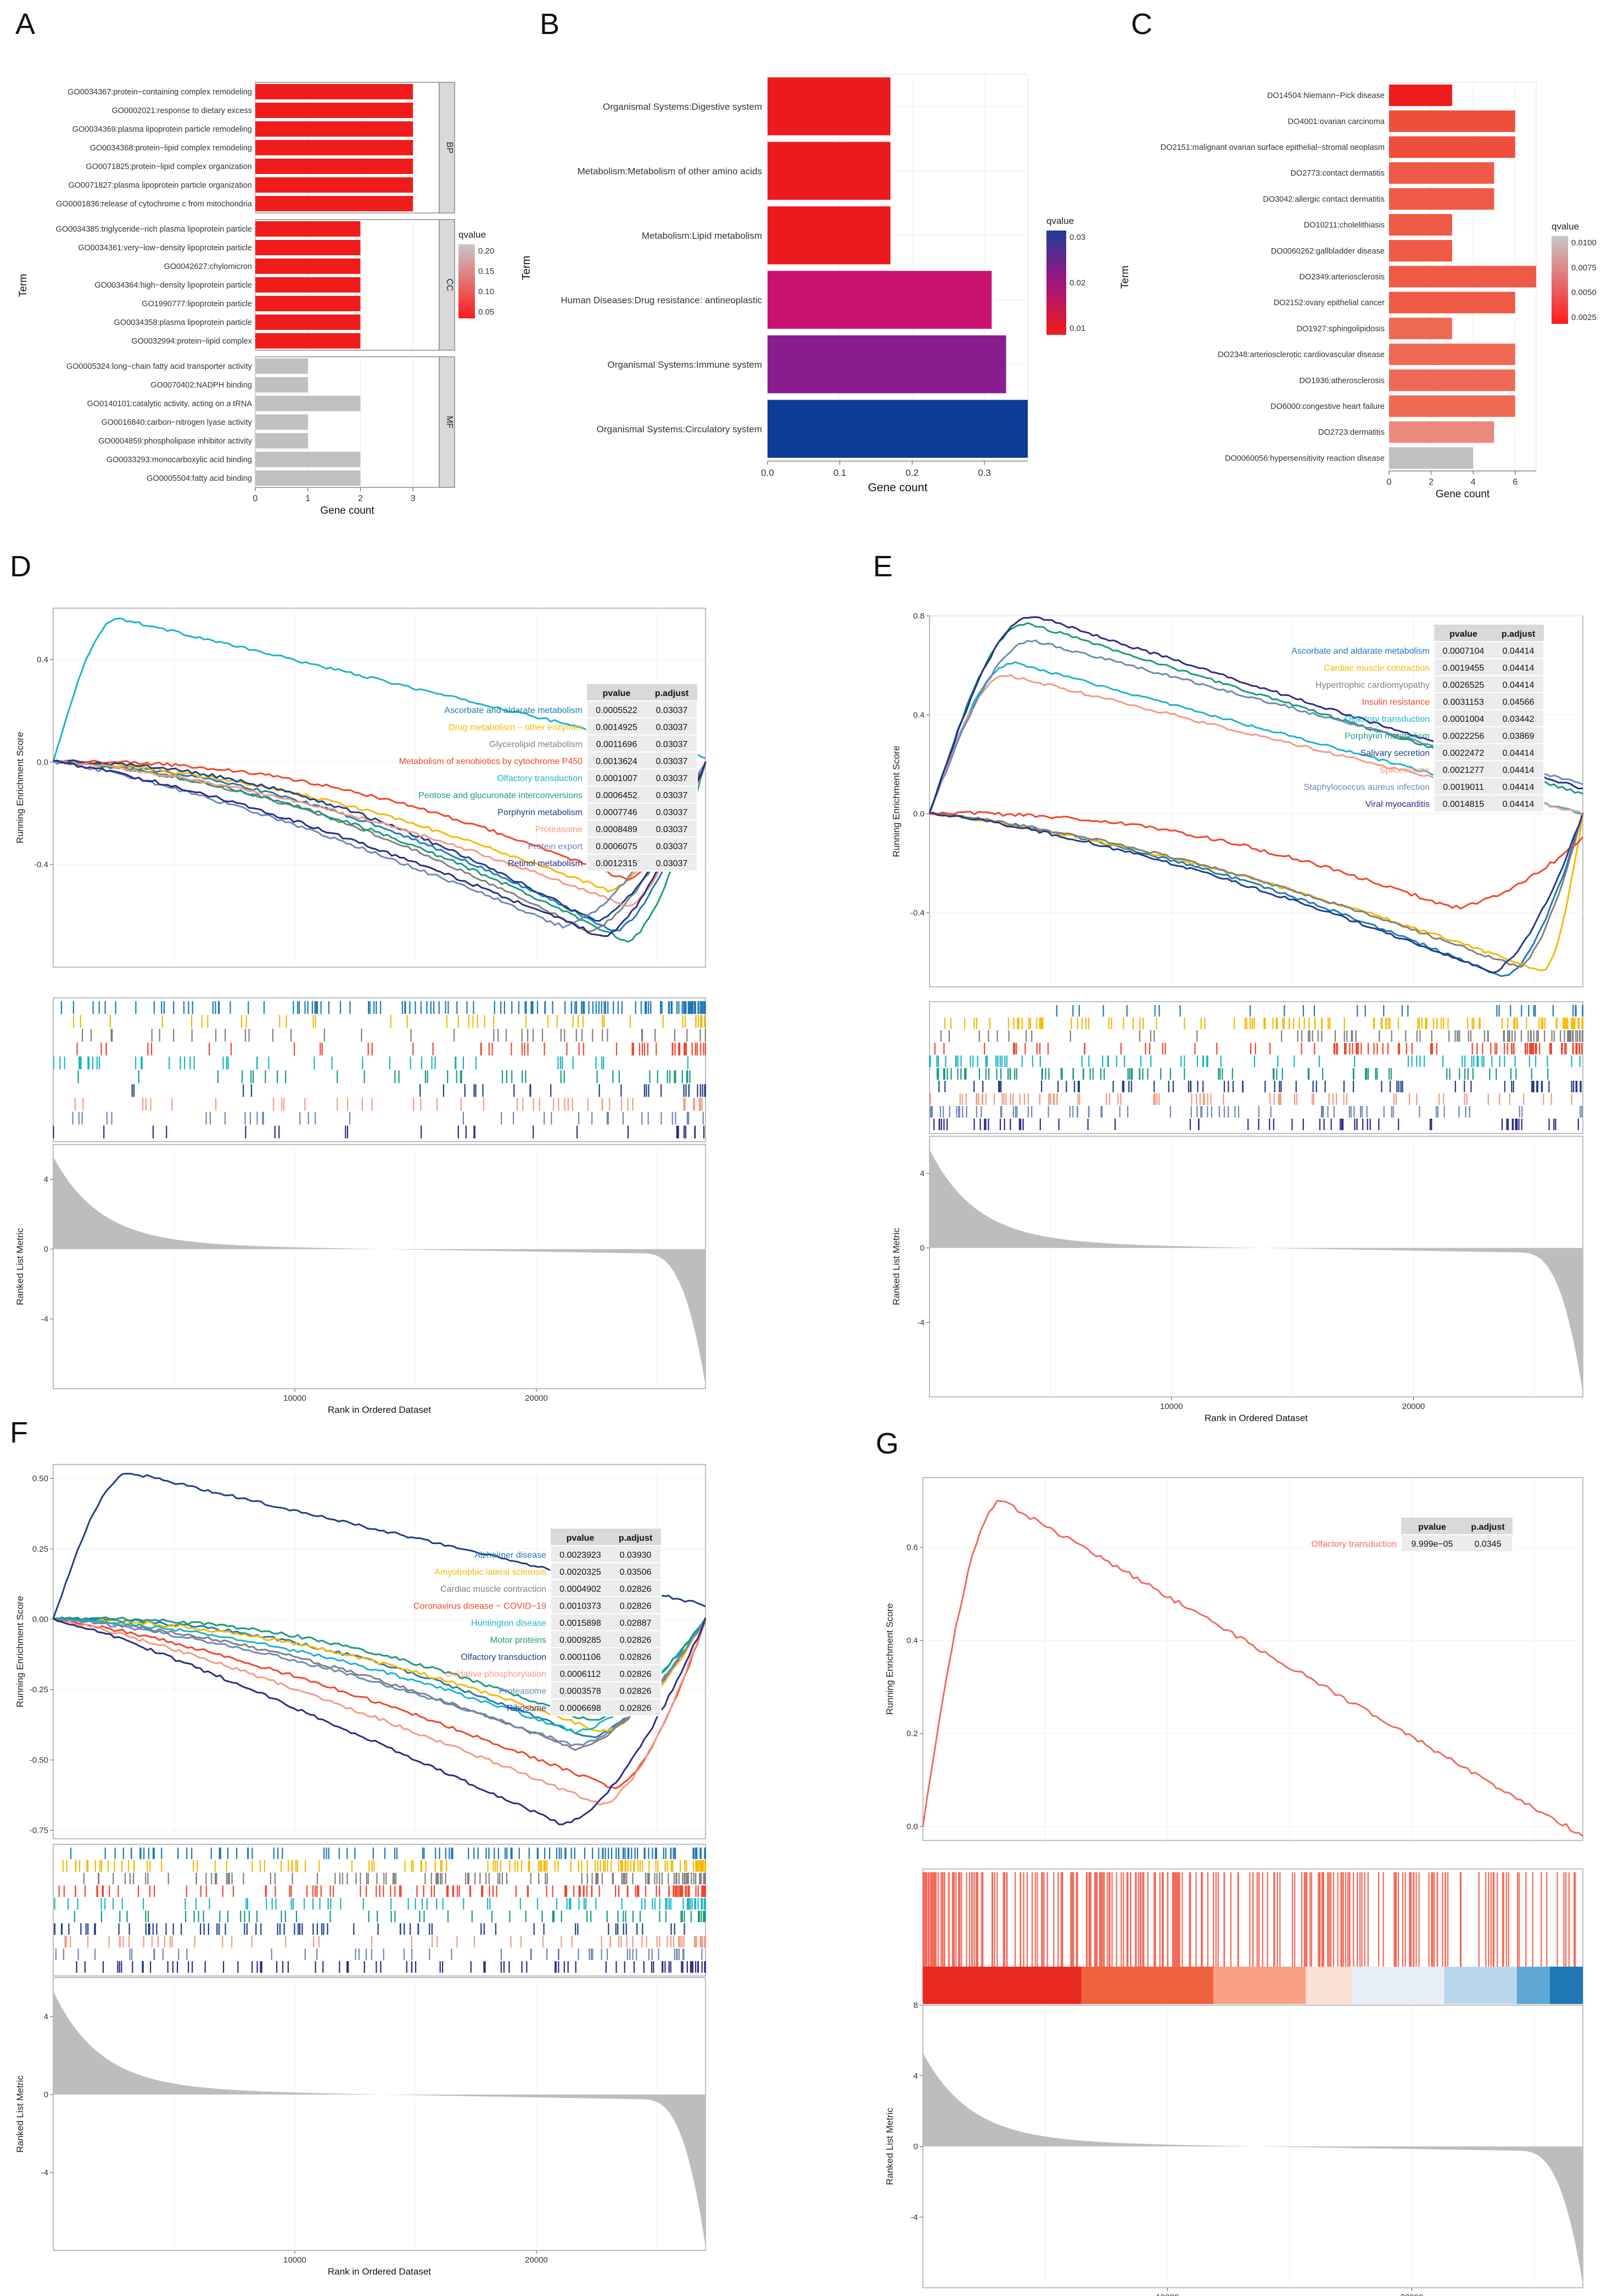 This screenshot has width=1607, height=2296. Describe the element at coordinates (197, 304) in the screenshot. I see `bar-label: GO1990777:lipoprotein particle` at that location.